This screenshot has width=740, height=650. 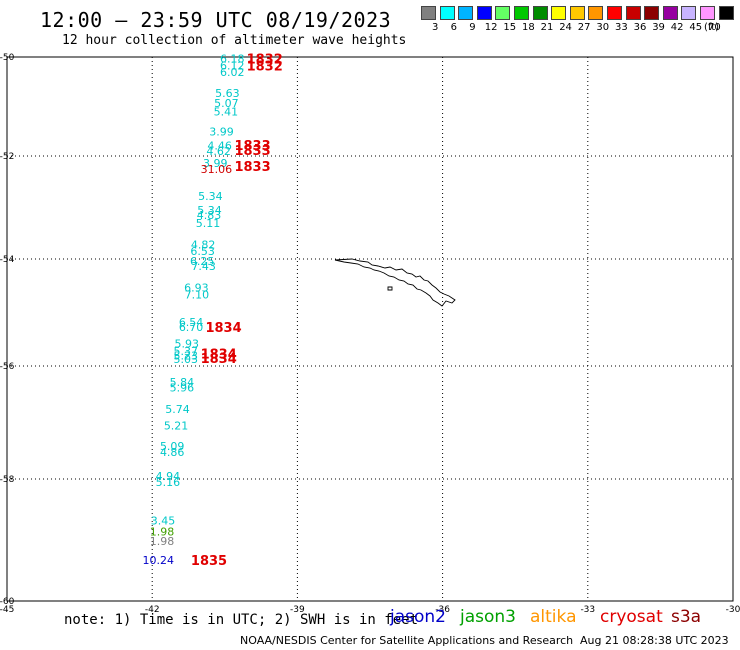 What do you see at coordinates (185, 351) in the screenshot?
I see `wave-height-value: 5.37` at bounding box center [185, 351].